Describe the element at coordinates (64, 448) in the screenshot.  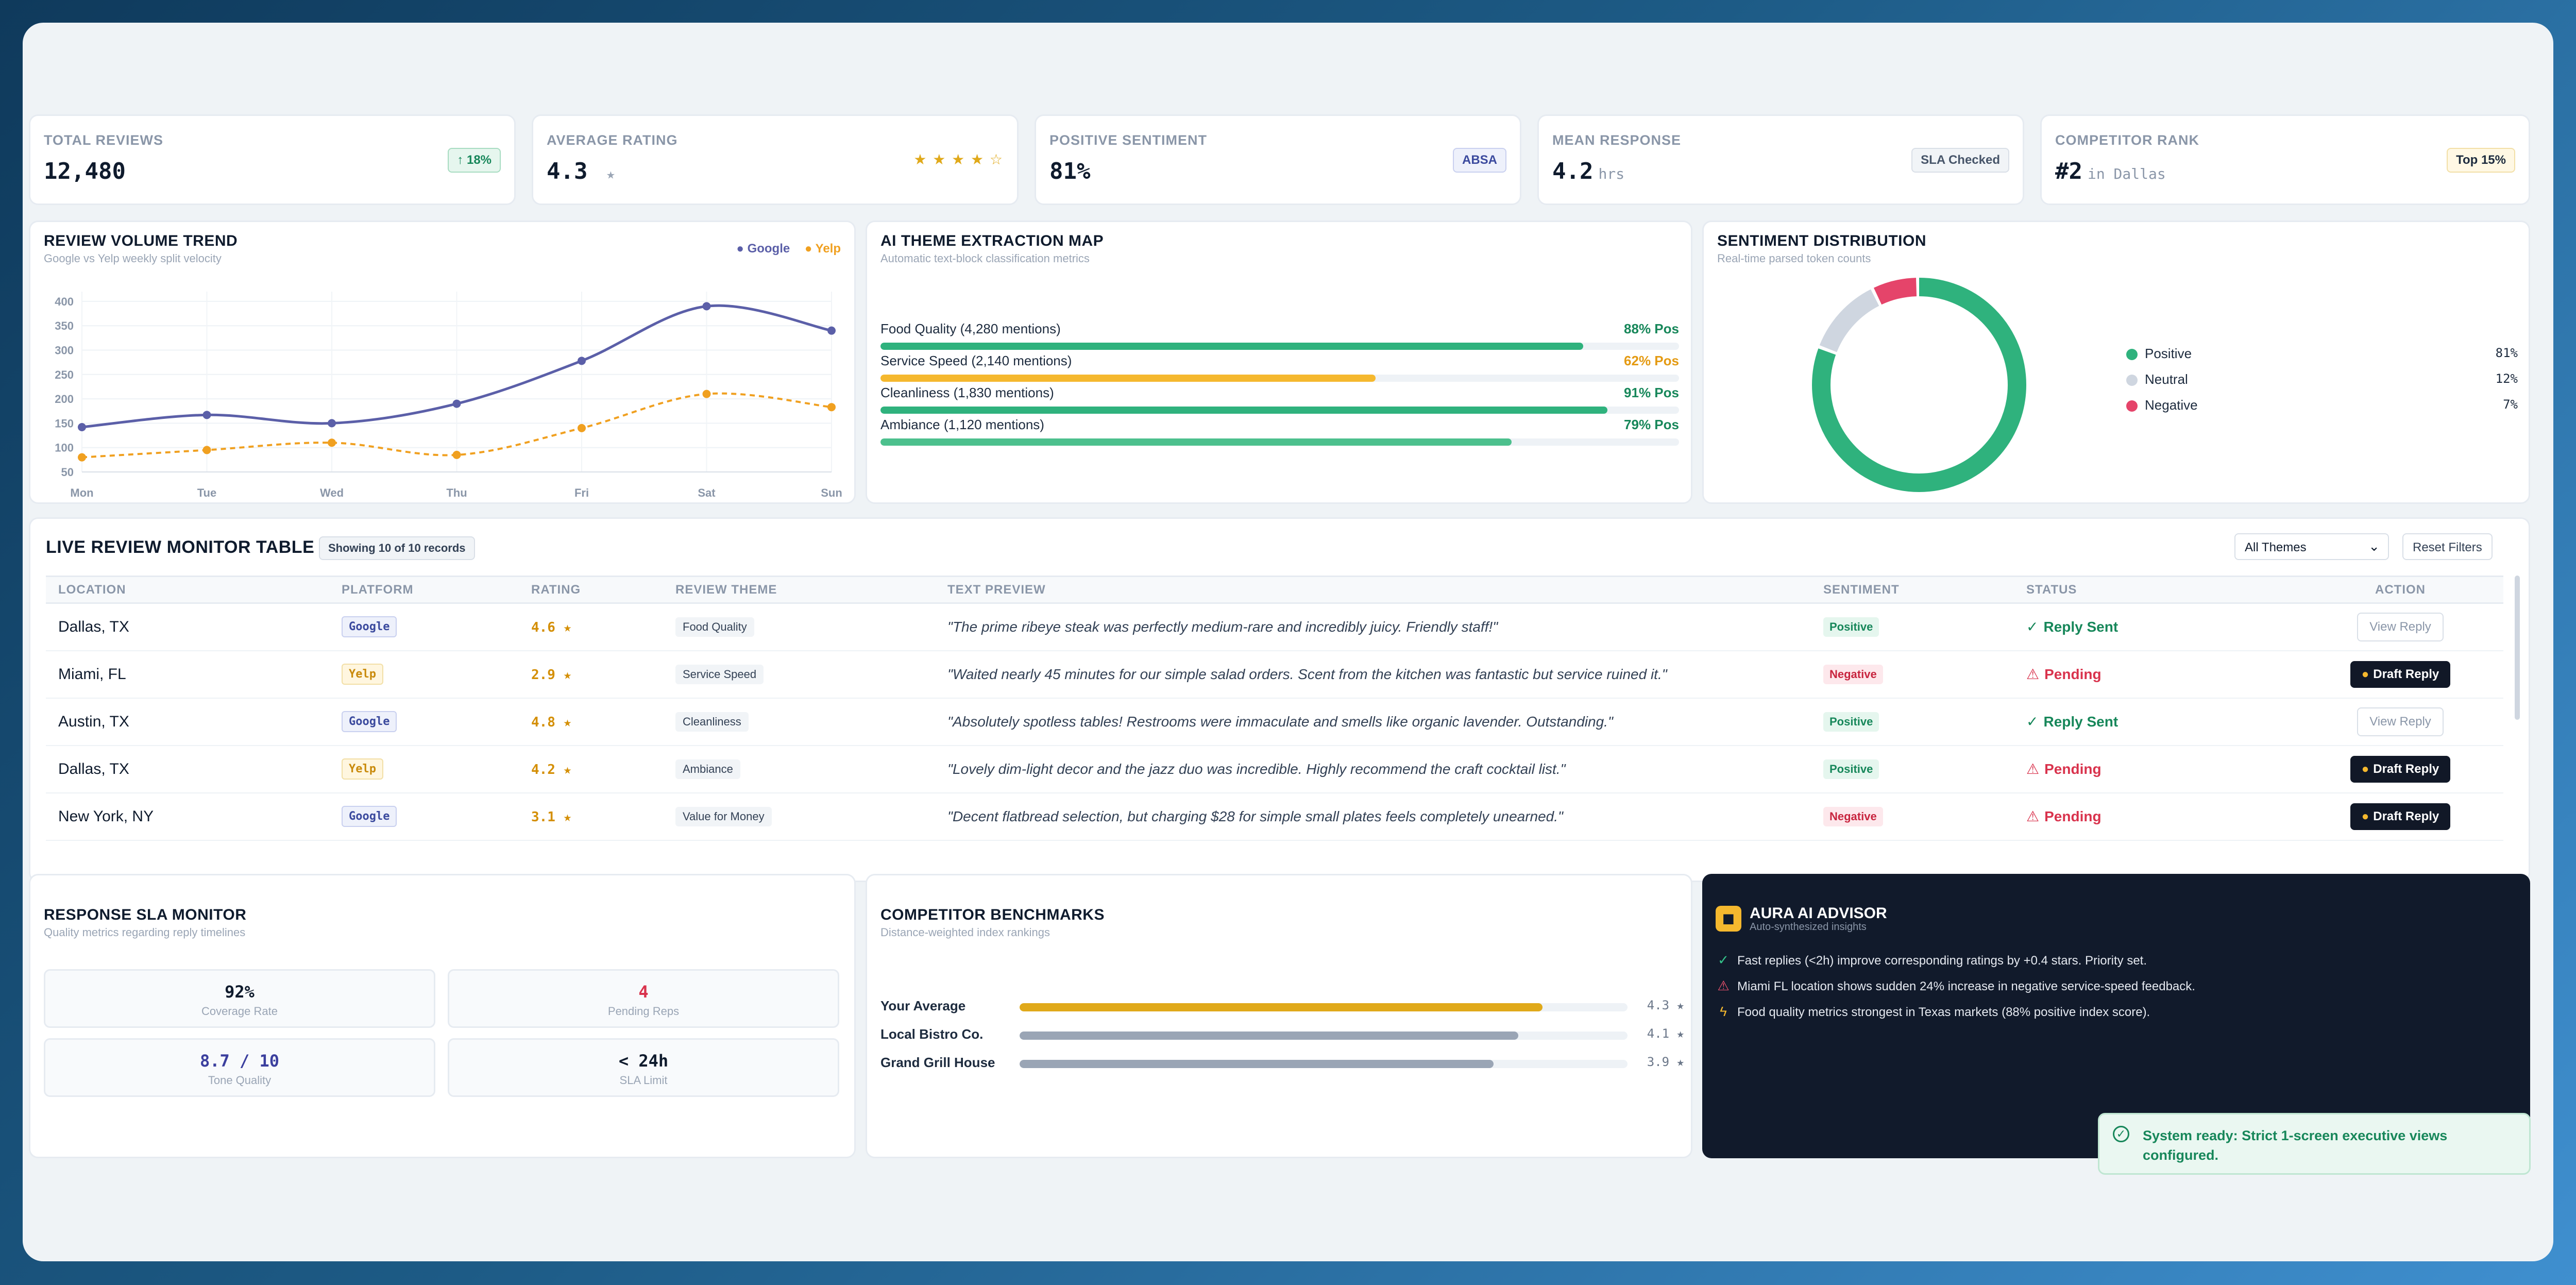
I see `y-tick-label: 100` at that location.